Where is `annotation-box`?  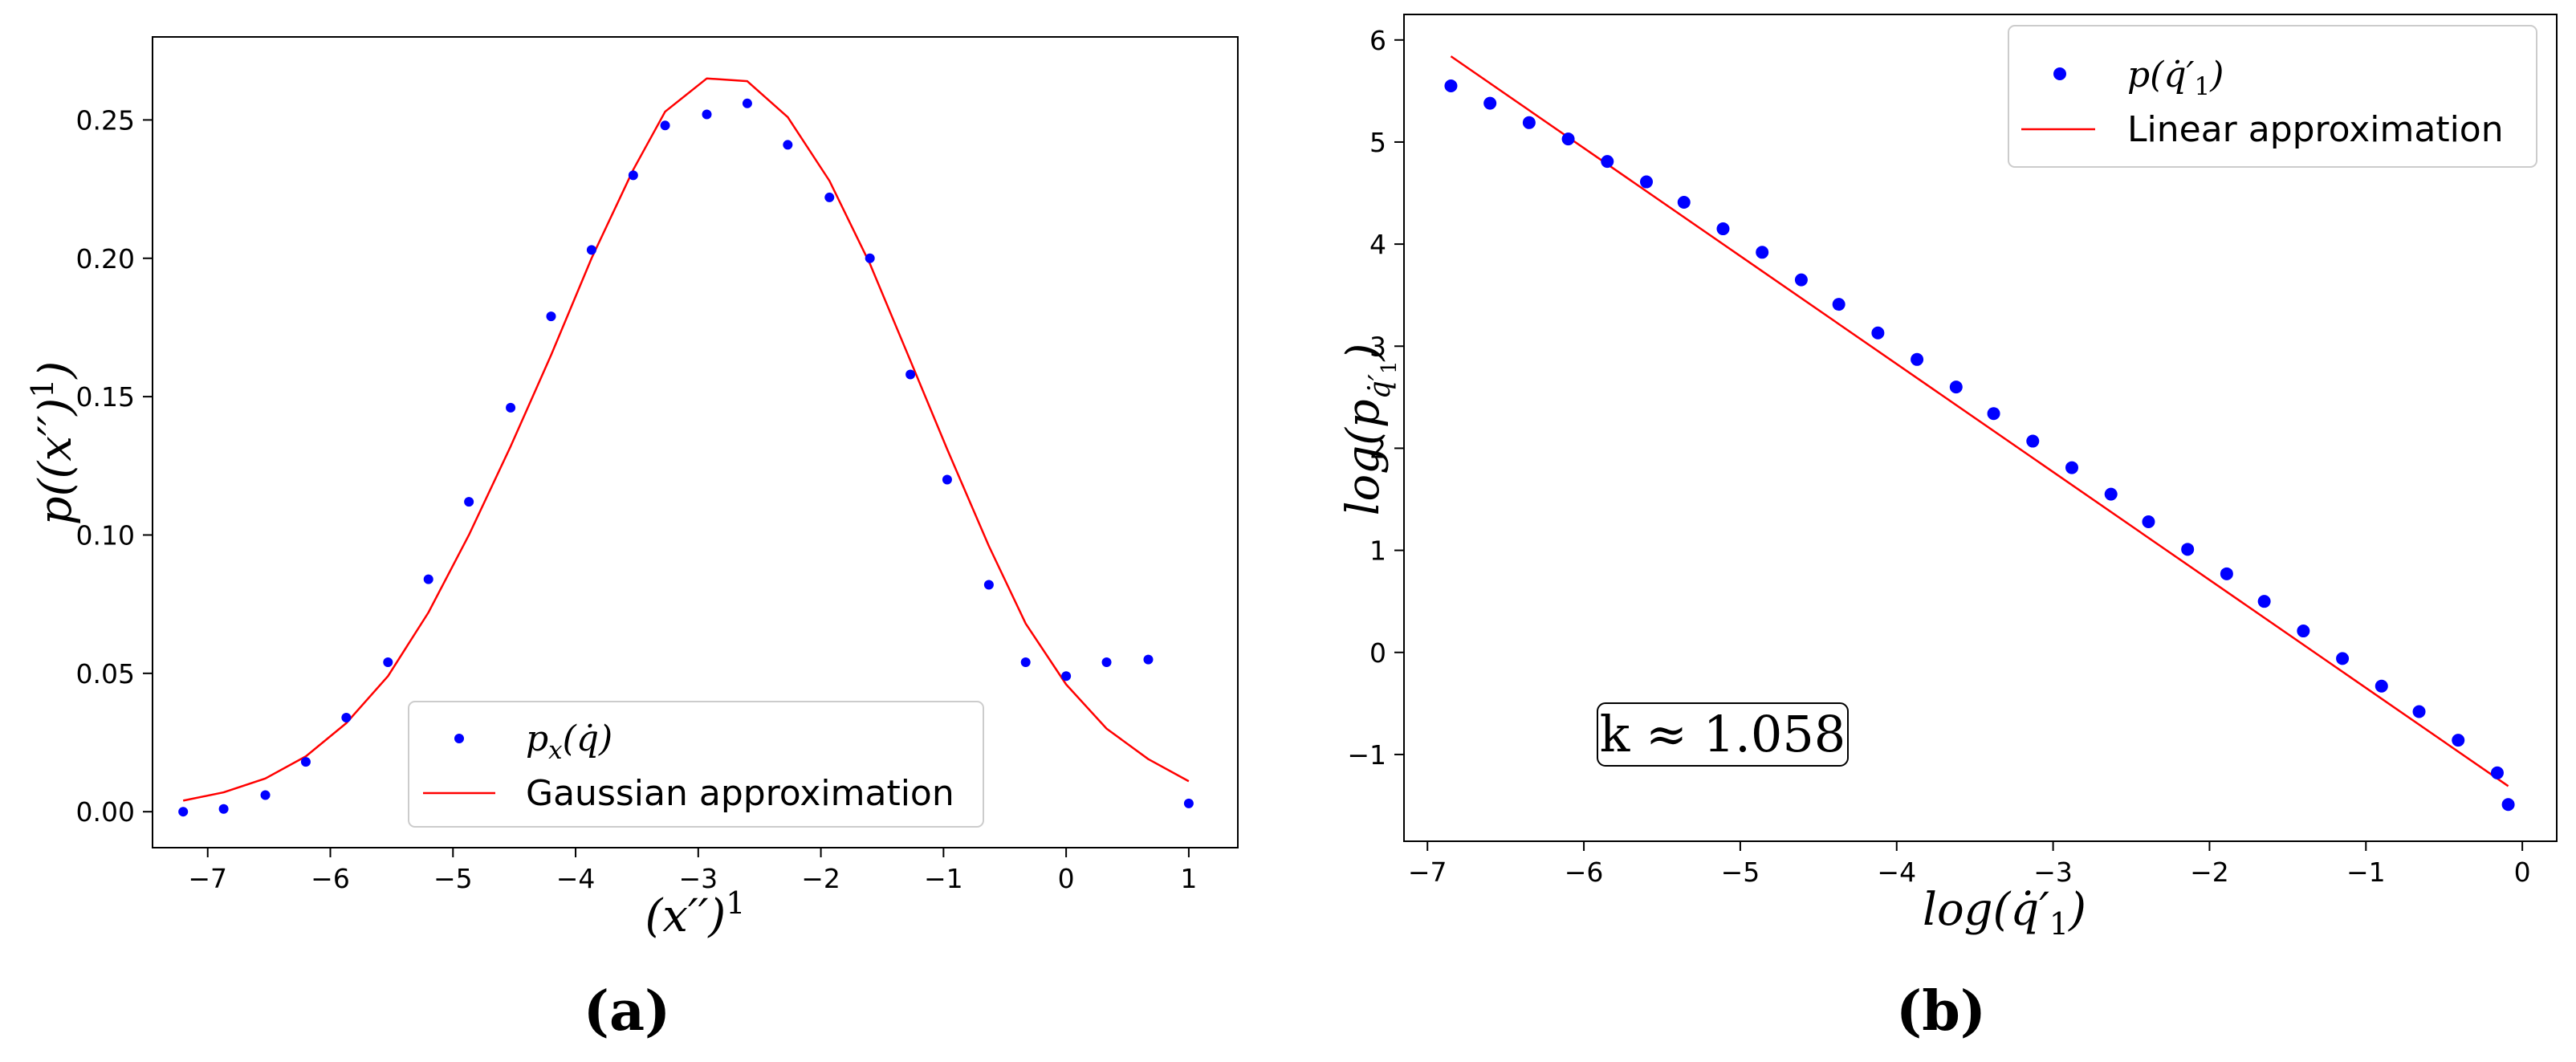 annotation-box is located at coordinates (1723, 734).